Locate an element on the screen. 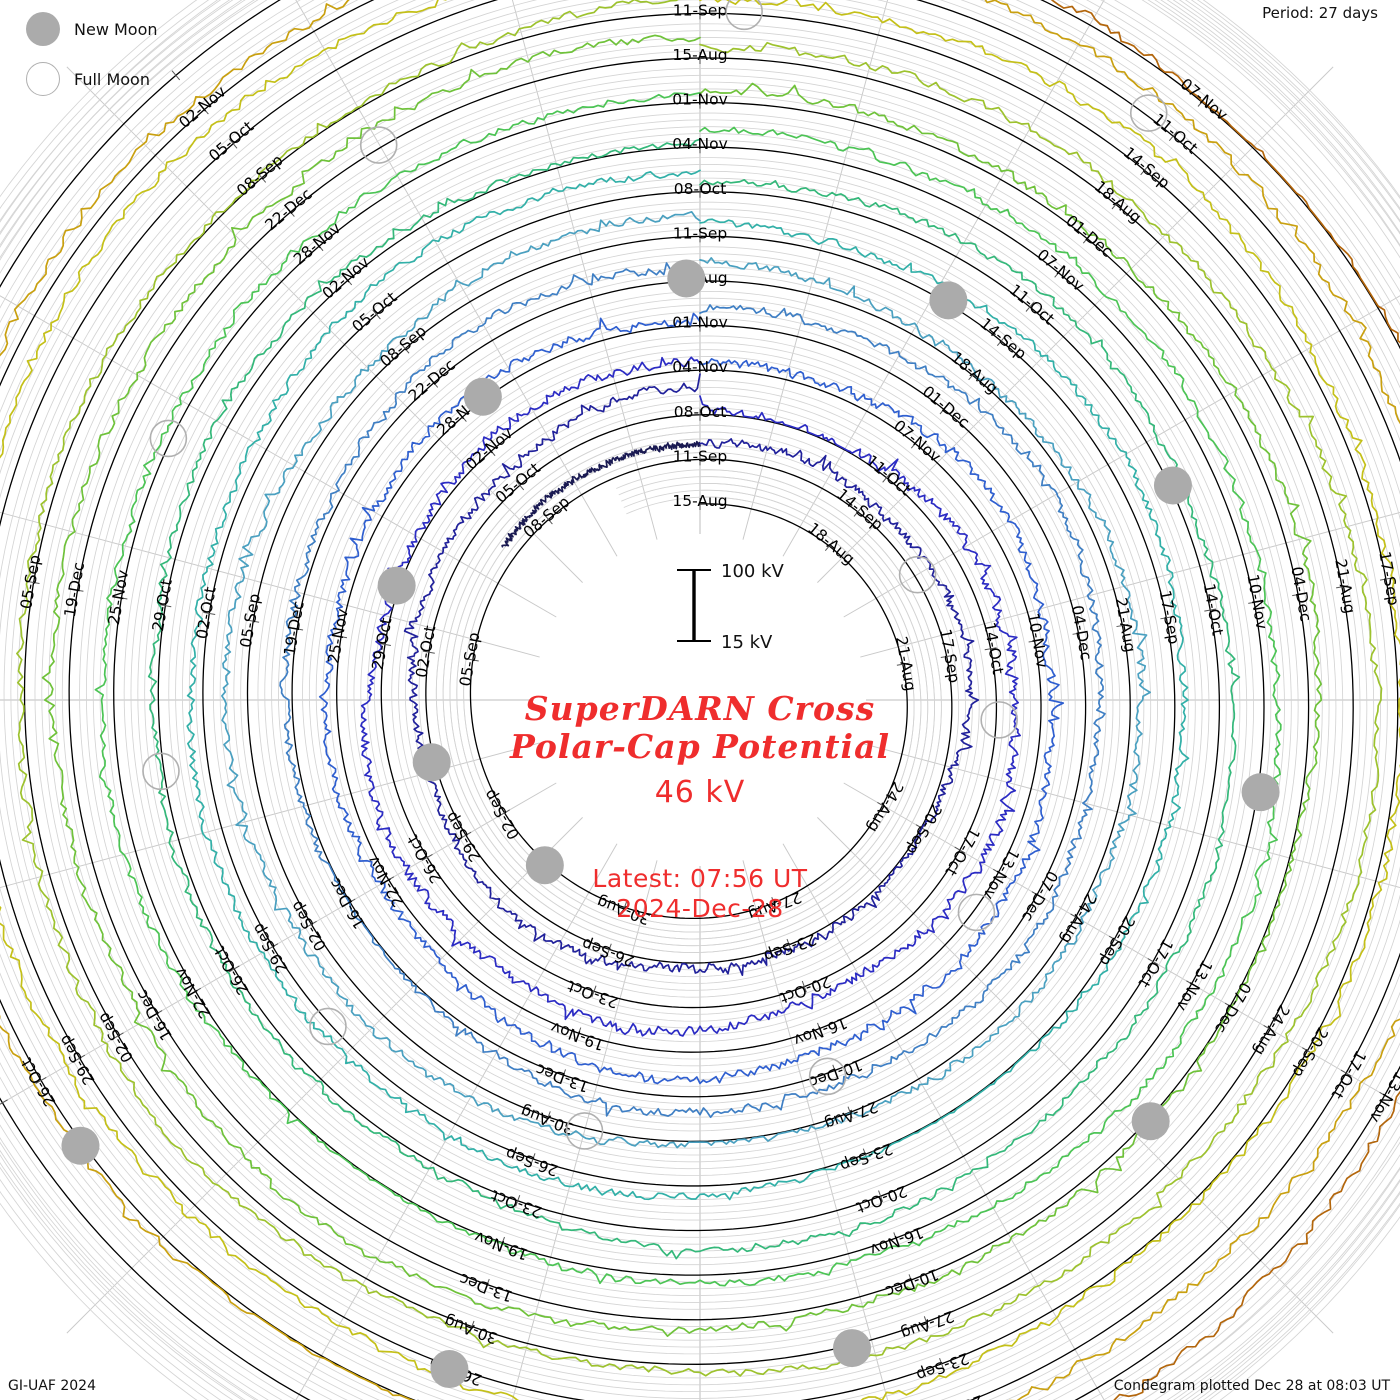 This screenshot has width=1400, height=1400. date-label: 24-Aug is located at coordinates (885, 807).